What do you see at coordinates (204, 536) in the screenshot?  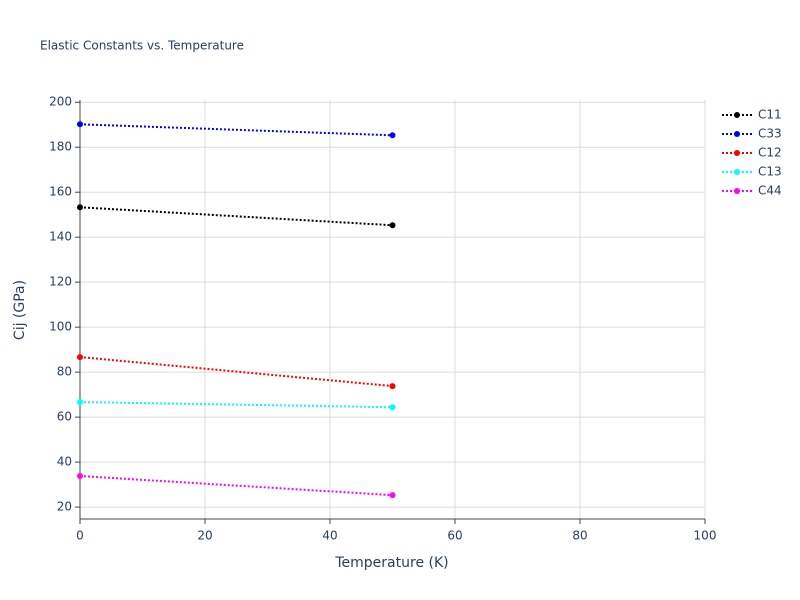 I see `x-tick-label: 20` at bounding box center [204, 536].